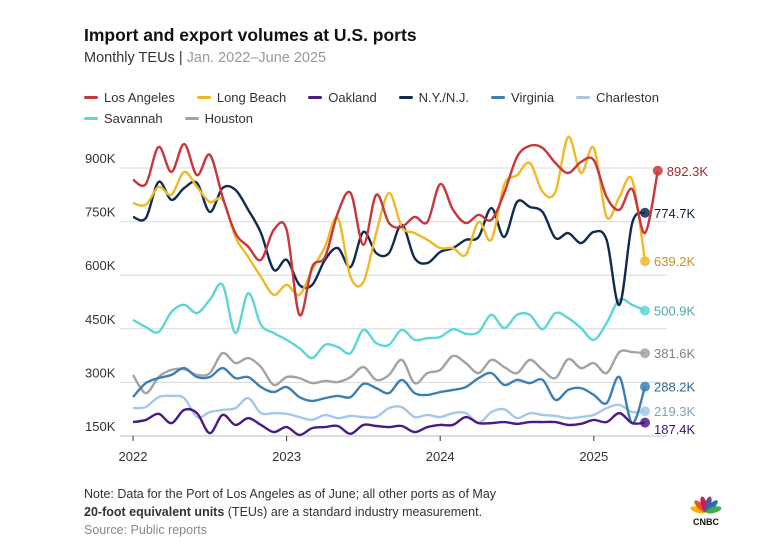  Describe the element at coordinates (352, 97) in the screenshot. I see `legend-label: Oakland` at that location.